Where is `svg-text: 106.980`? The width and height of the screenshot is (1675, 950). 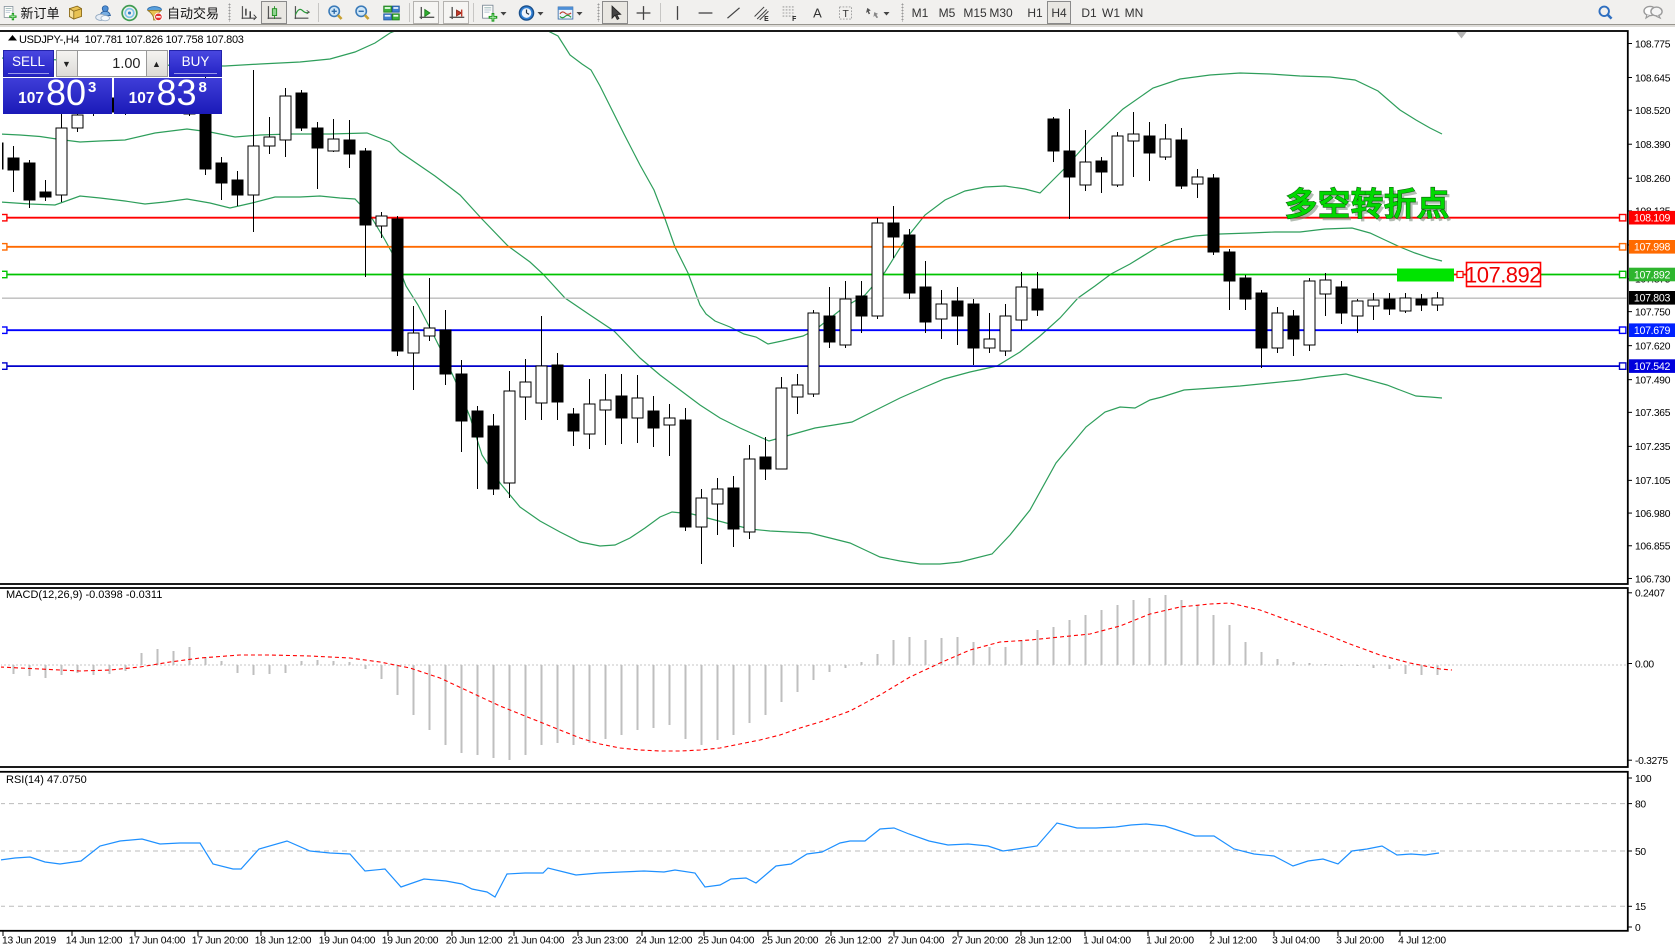
svg-text: 106.980 is located at coordinates (1653, 514).